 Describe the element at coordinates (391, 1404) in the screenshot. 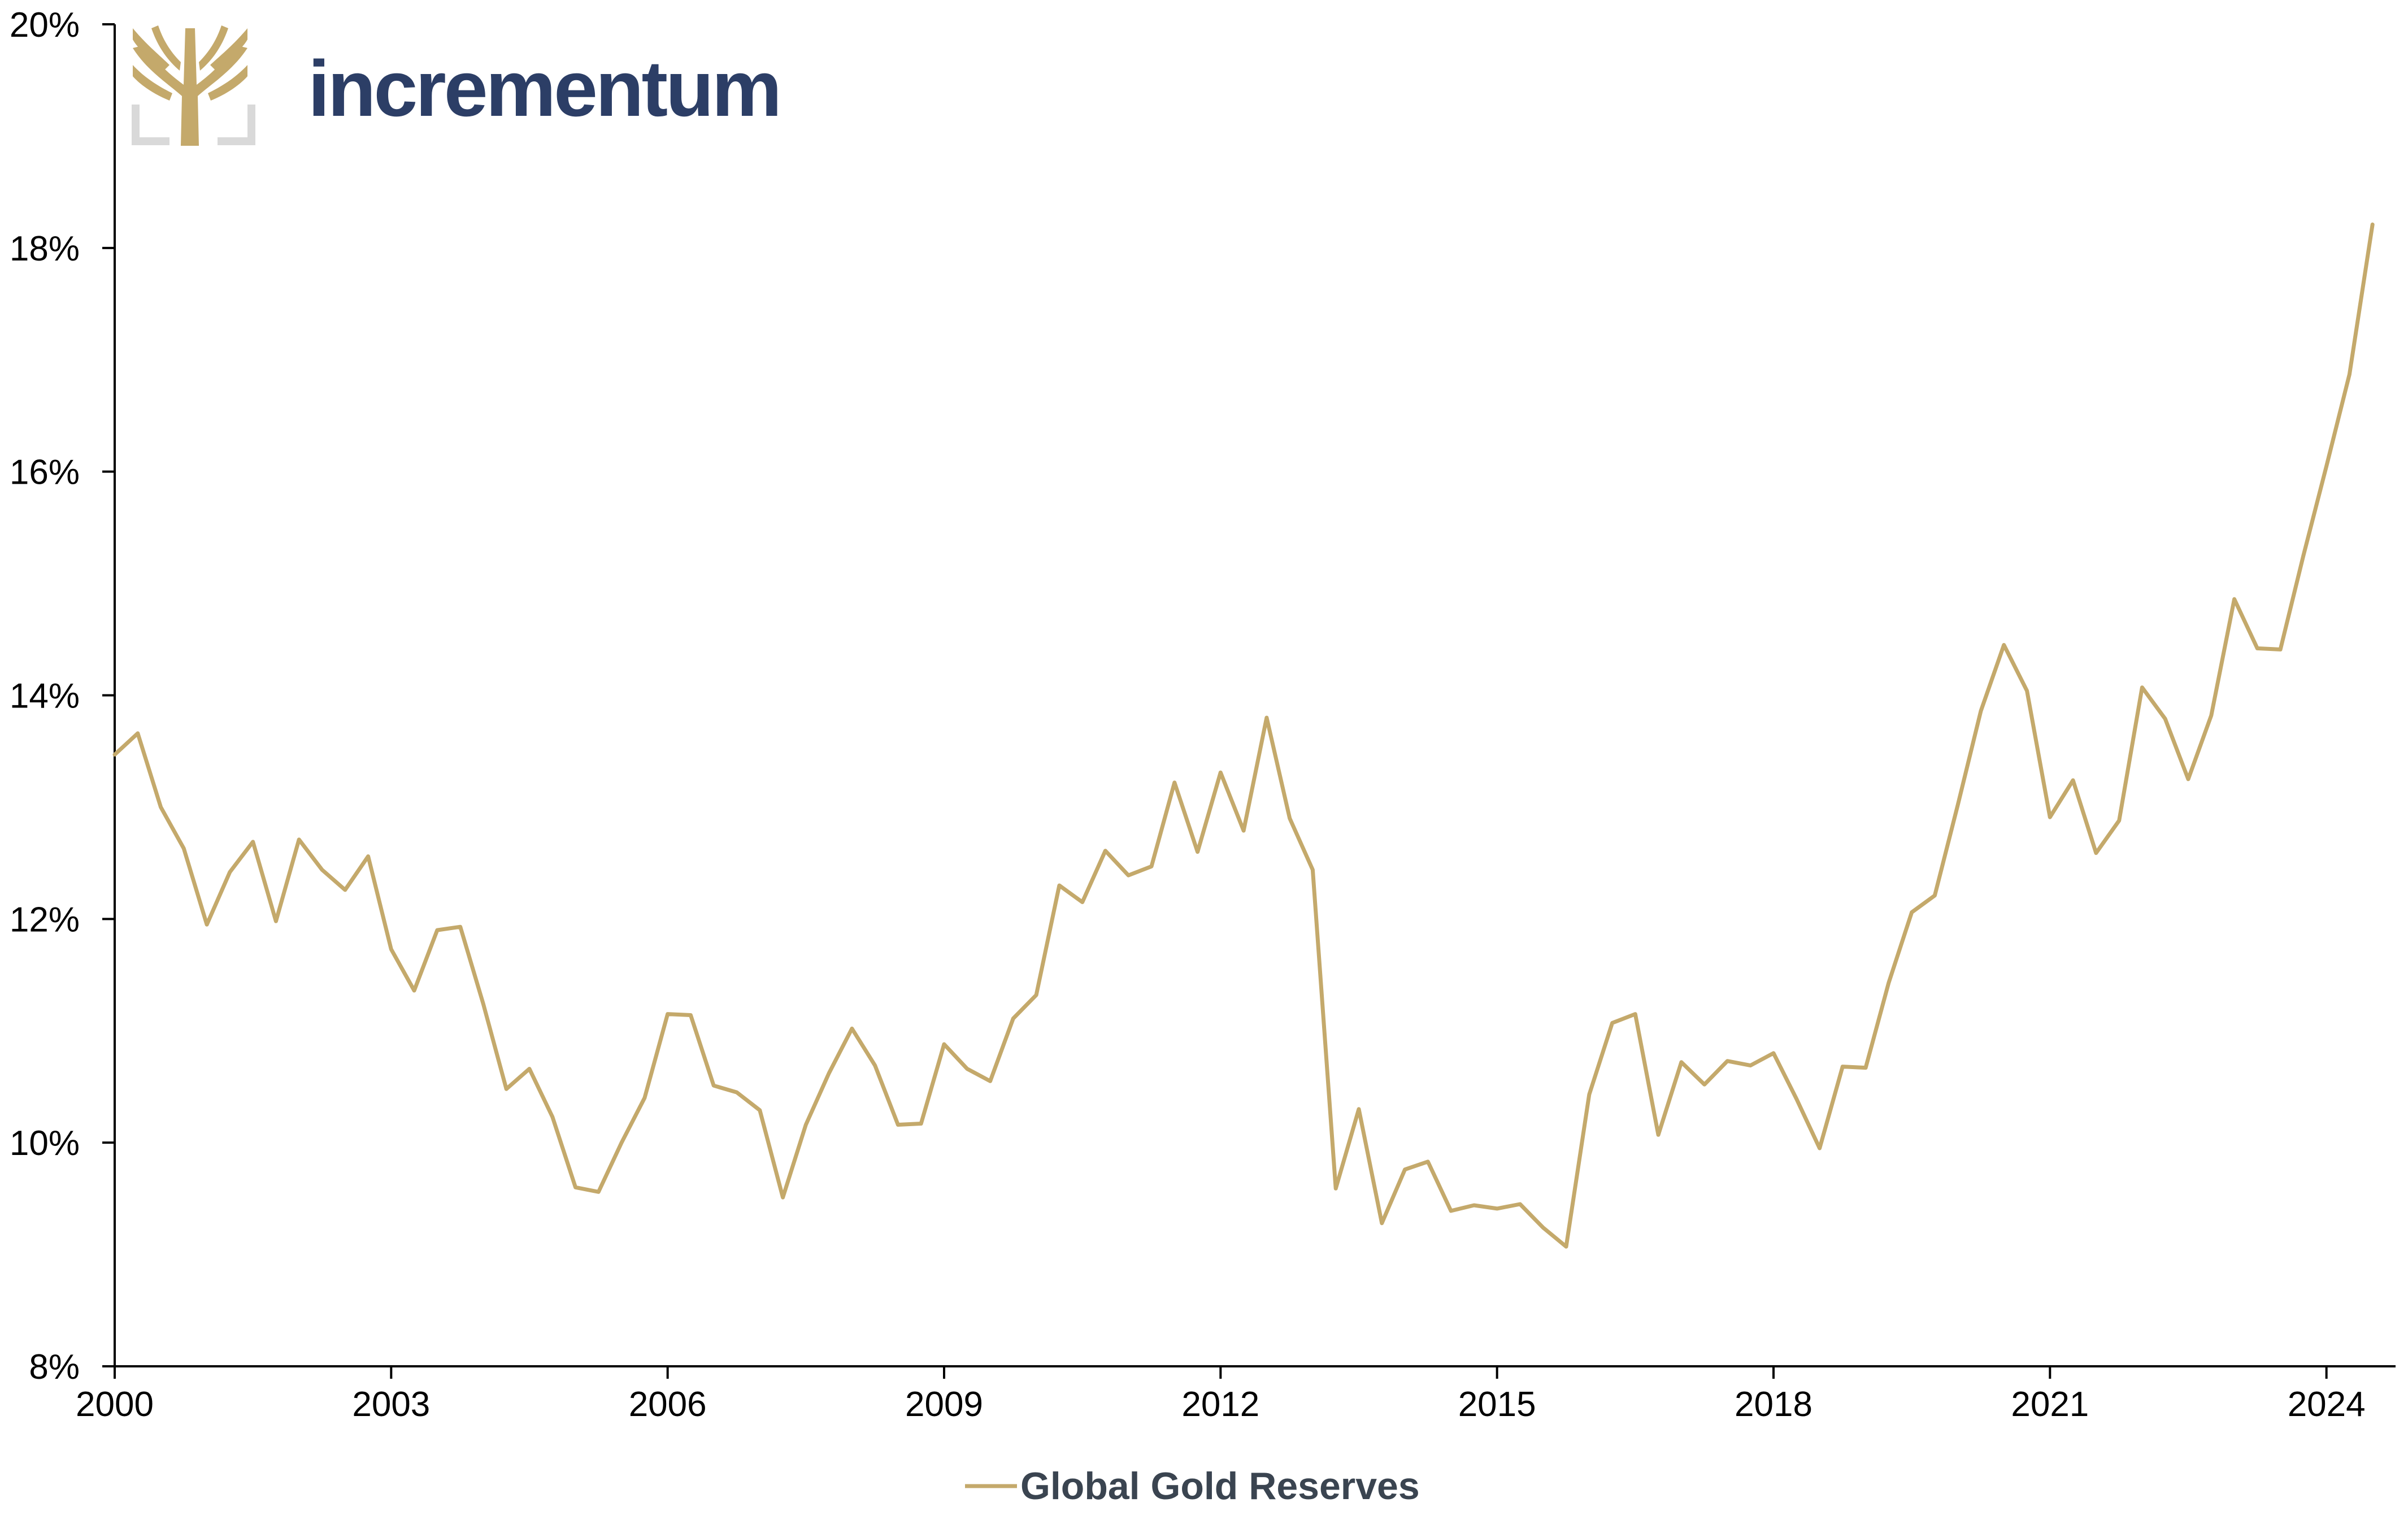

I see `x-tick-label: 2003` at that location.